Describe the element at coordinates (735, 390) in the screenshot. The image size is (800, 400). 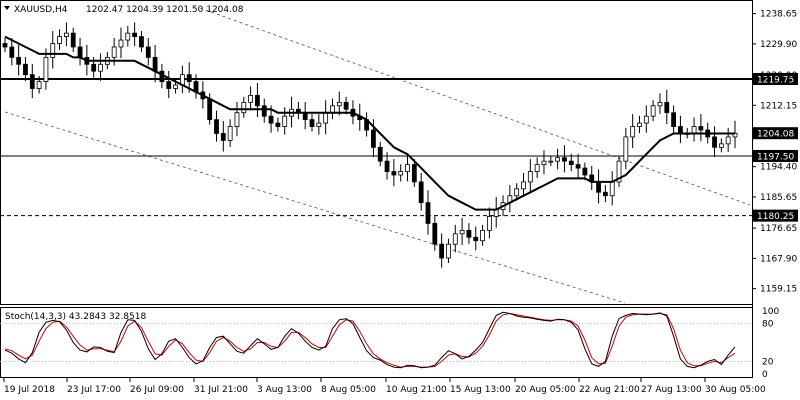
I see `time-tick-label: 30 Aug 05:00` at that location.